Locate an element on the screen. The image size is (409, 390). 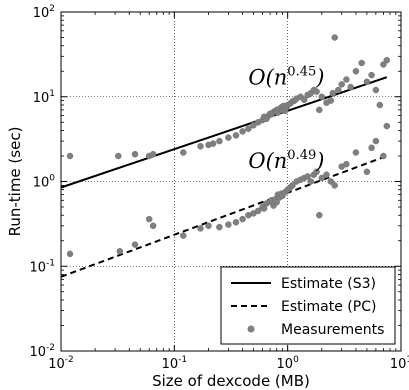
legend-label: Estimate (PC) is located at coordinates (328, 307).